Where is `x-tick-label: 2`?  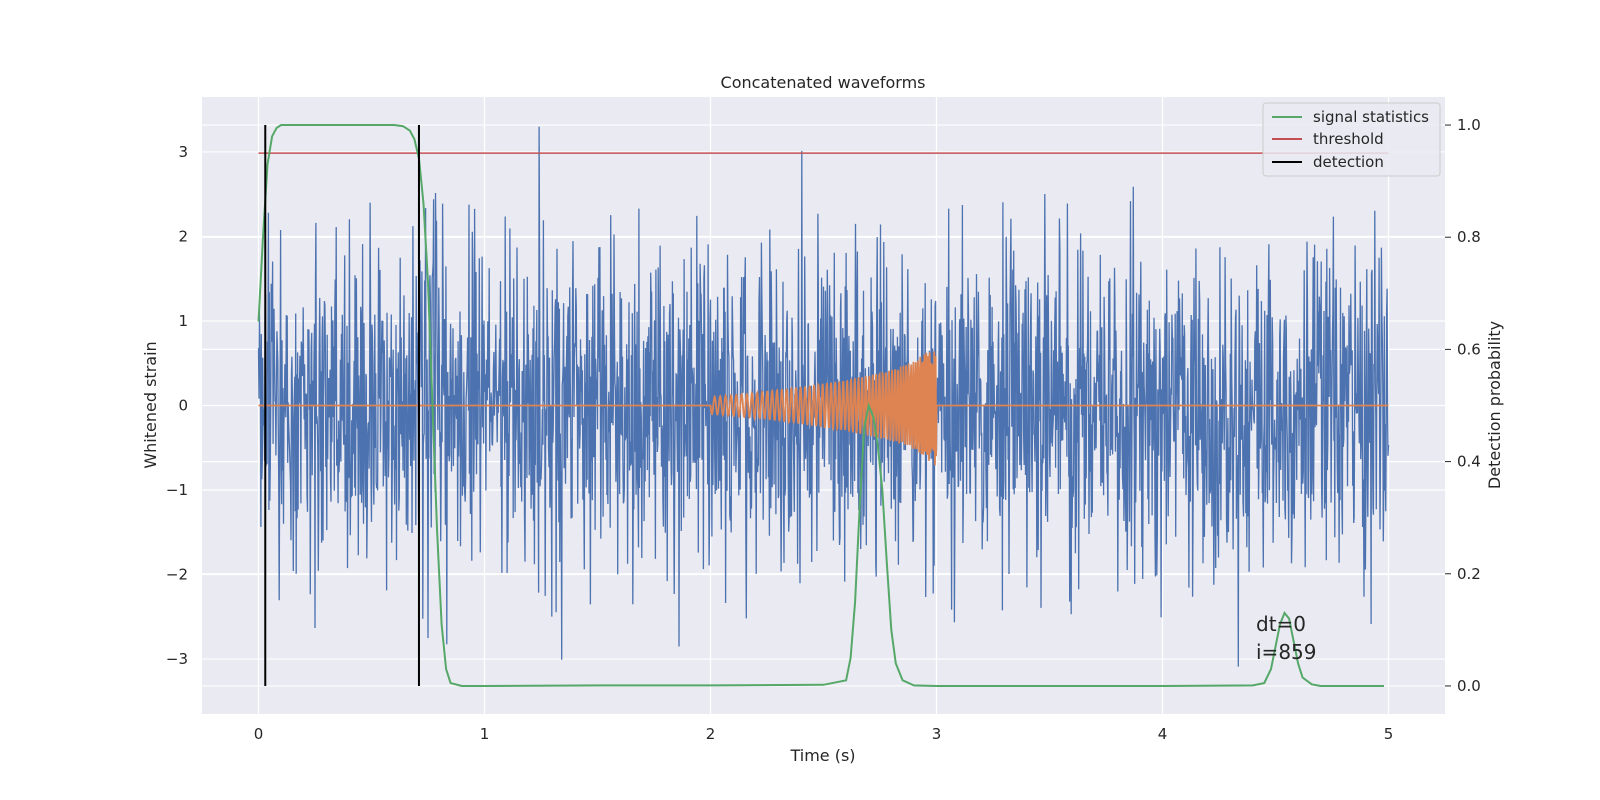
x-tick-label: 2 is located at coordinates (711, 734).